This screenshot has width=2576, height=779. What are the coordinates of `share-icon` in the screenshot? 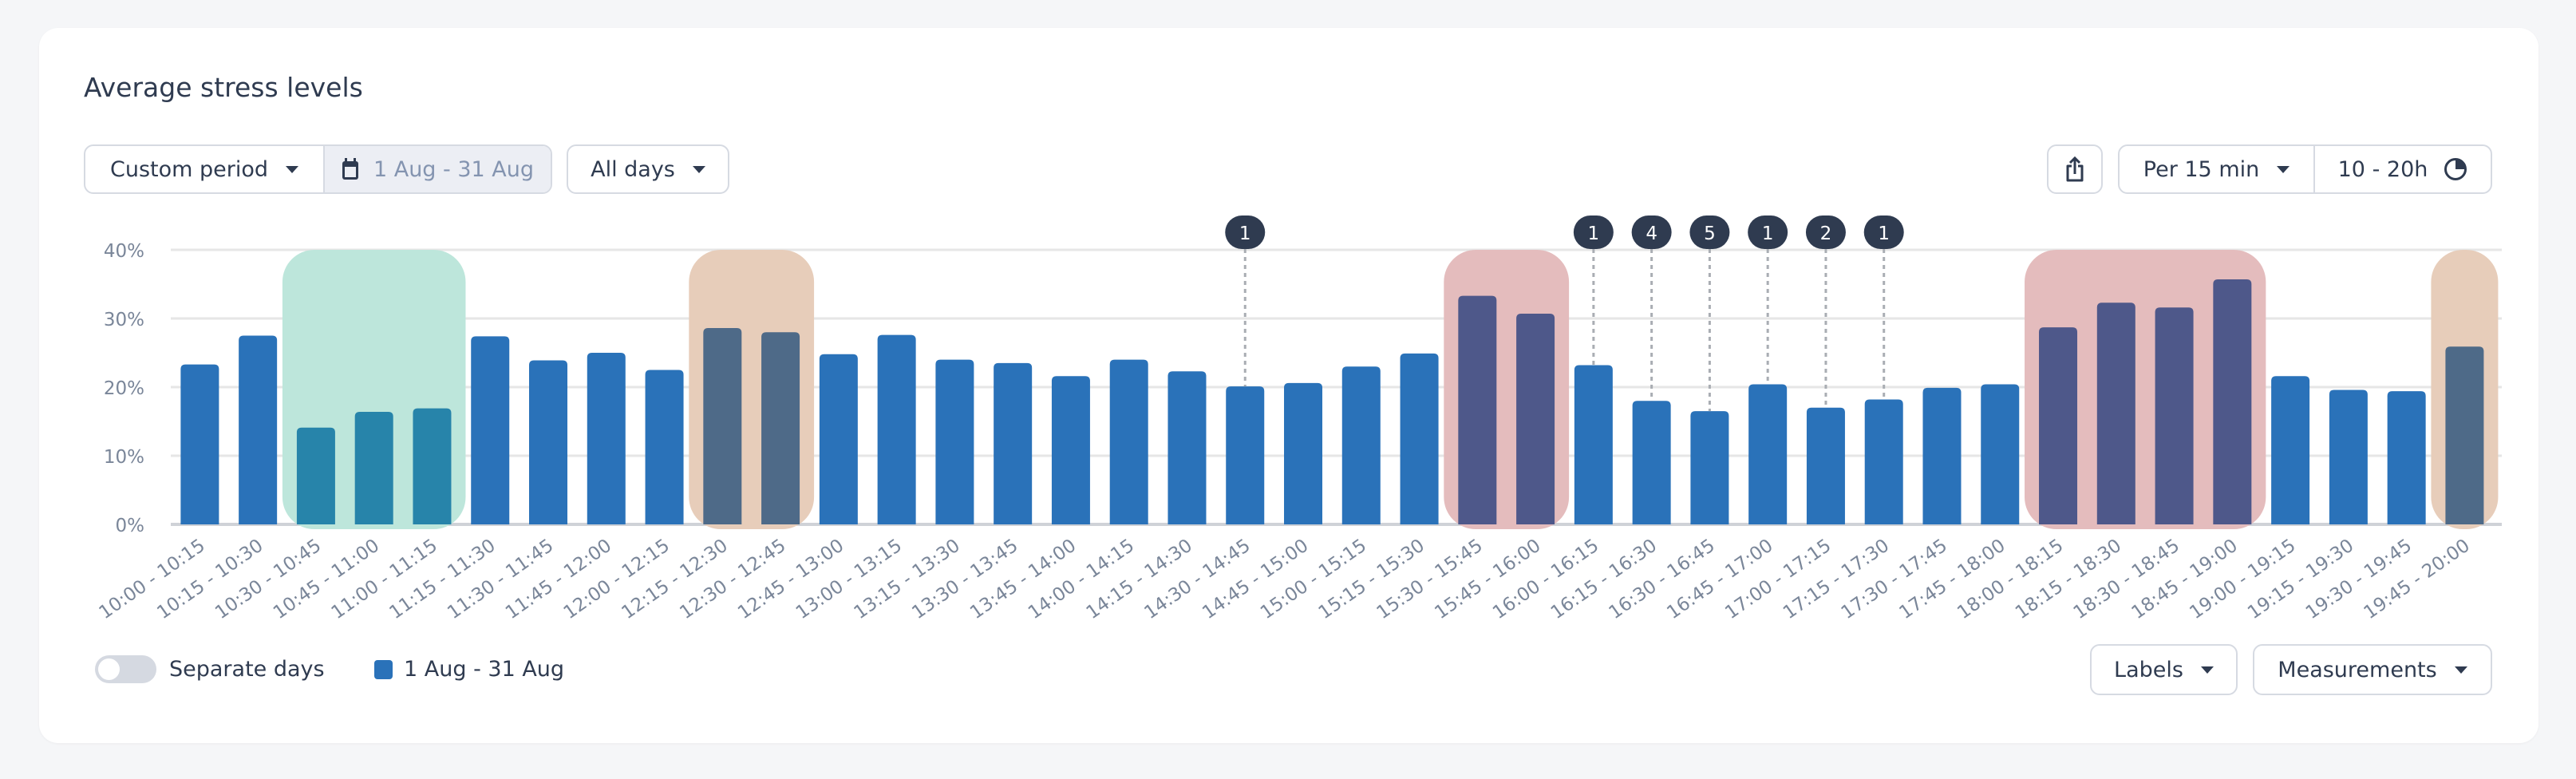 It's located at (2075, 169).